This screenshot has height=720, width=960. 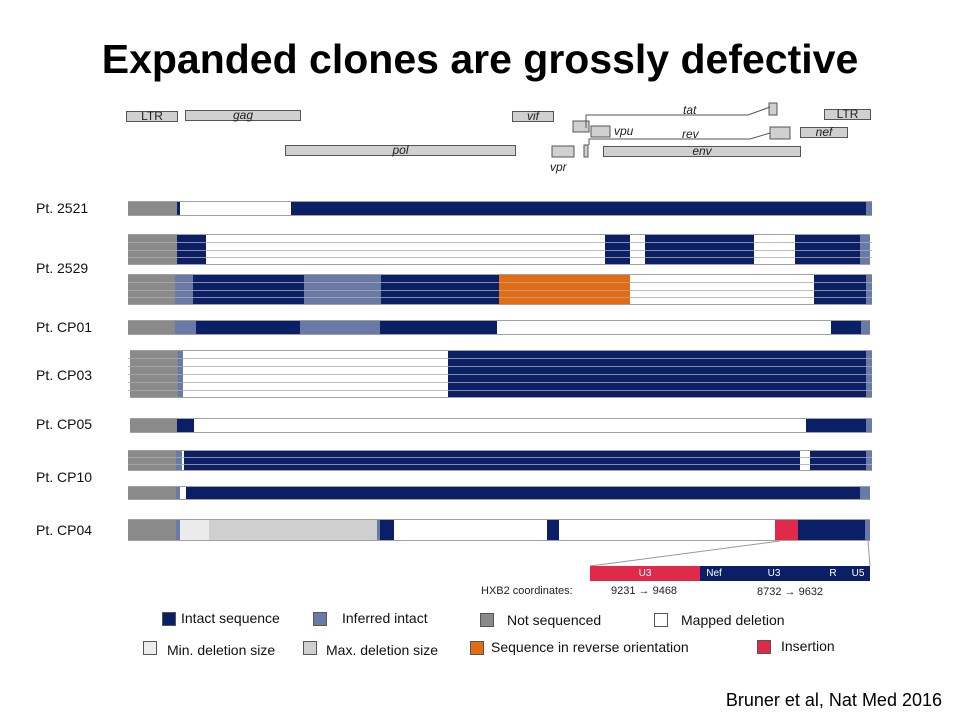 I want to click on gene-vpu-label: vpu, so click(x=624, y=131).